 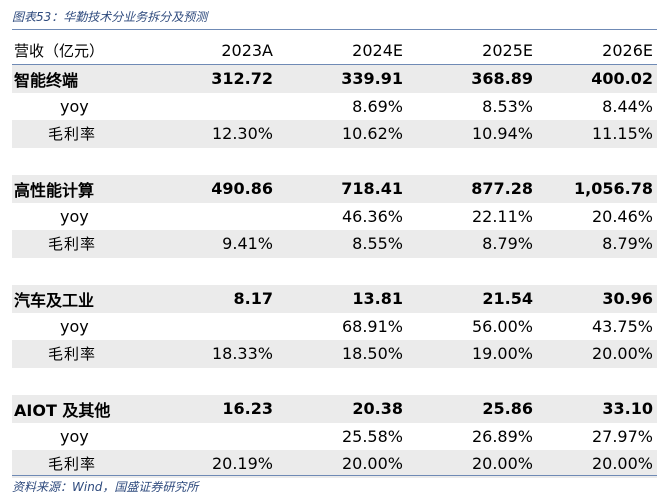 I want to click on segment-margin-row: 毛利率 18.33% 18.50% 19.00% 20.00%, so click(x=334, y=354).